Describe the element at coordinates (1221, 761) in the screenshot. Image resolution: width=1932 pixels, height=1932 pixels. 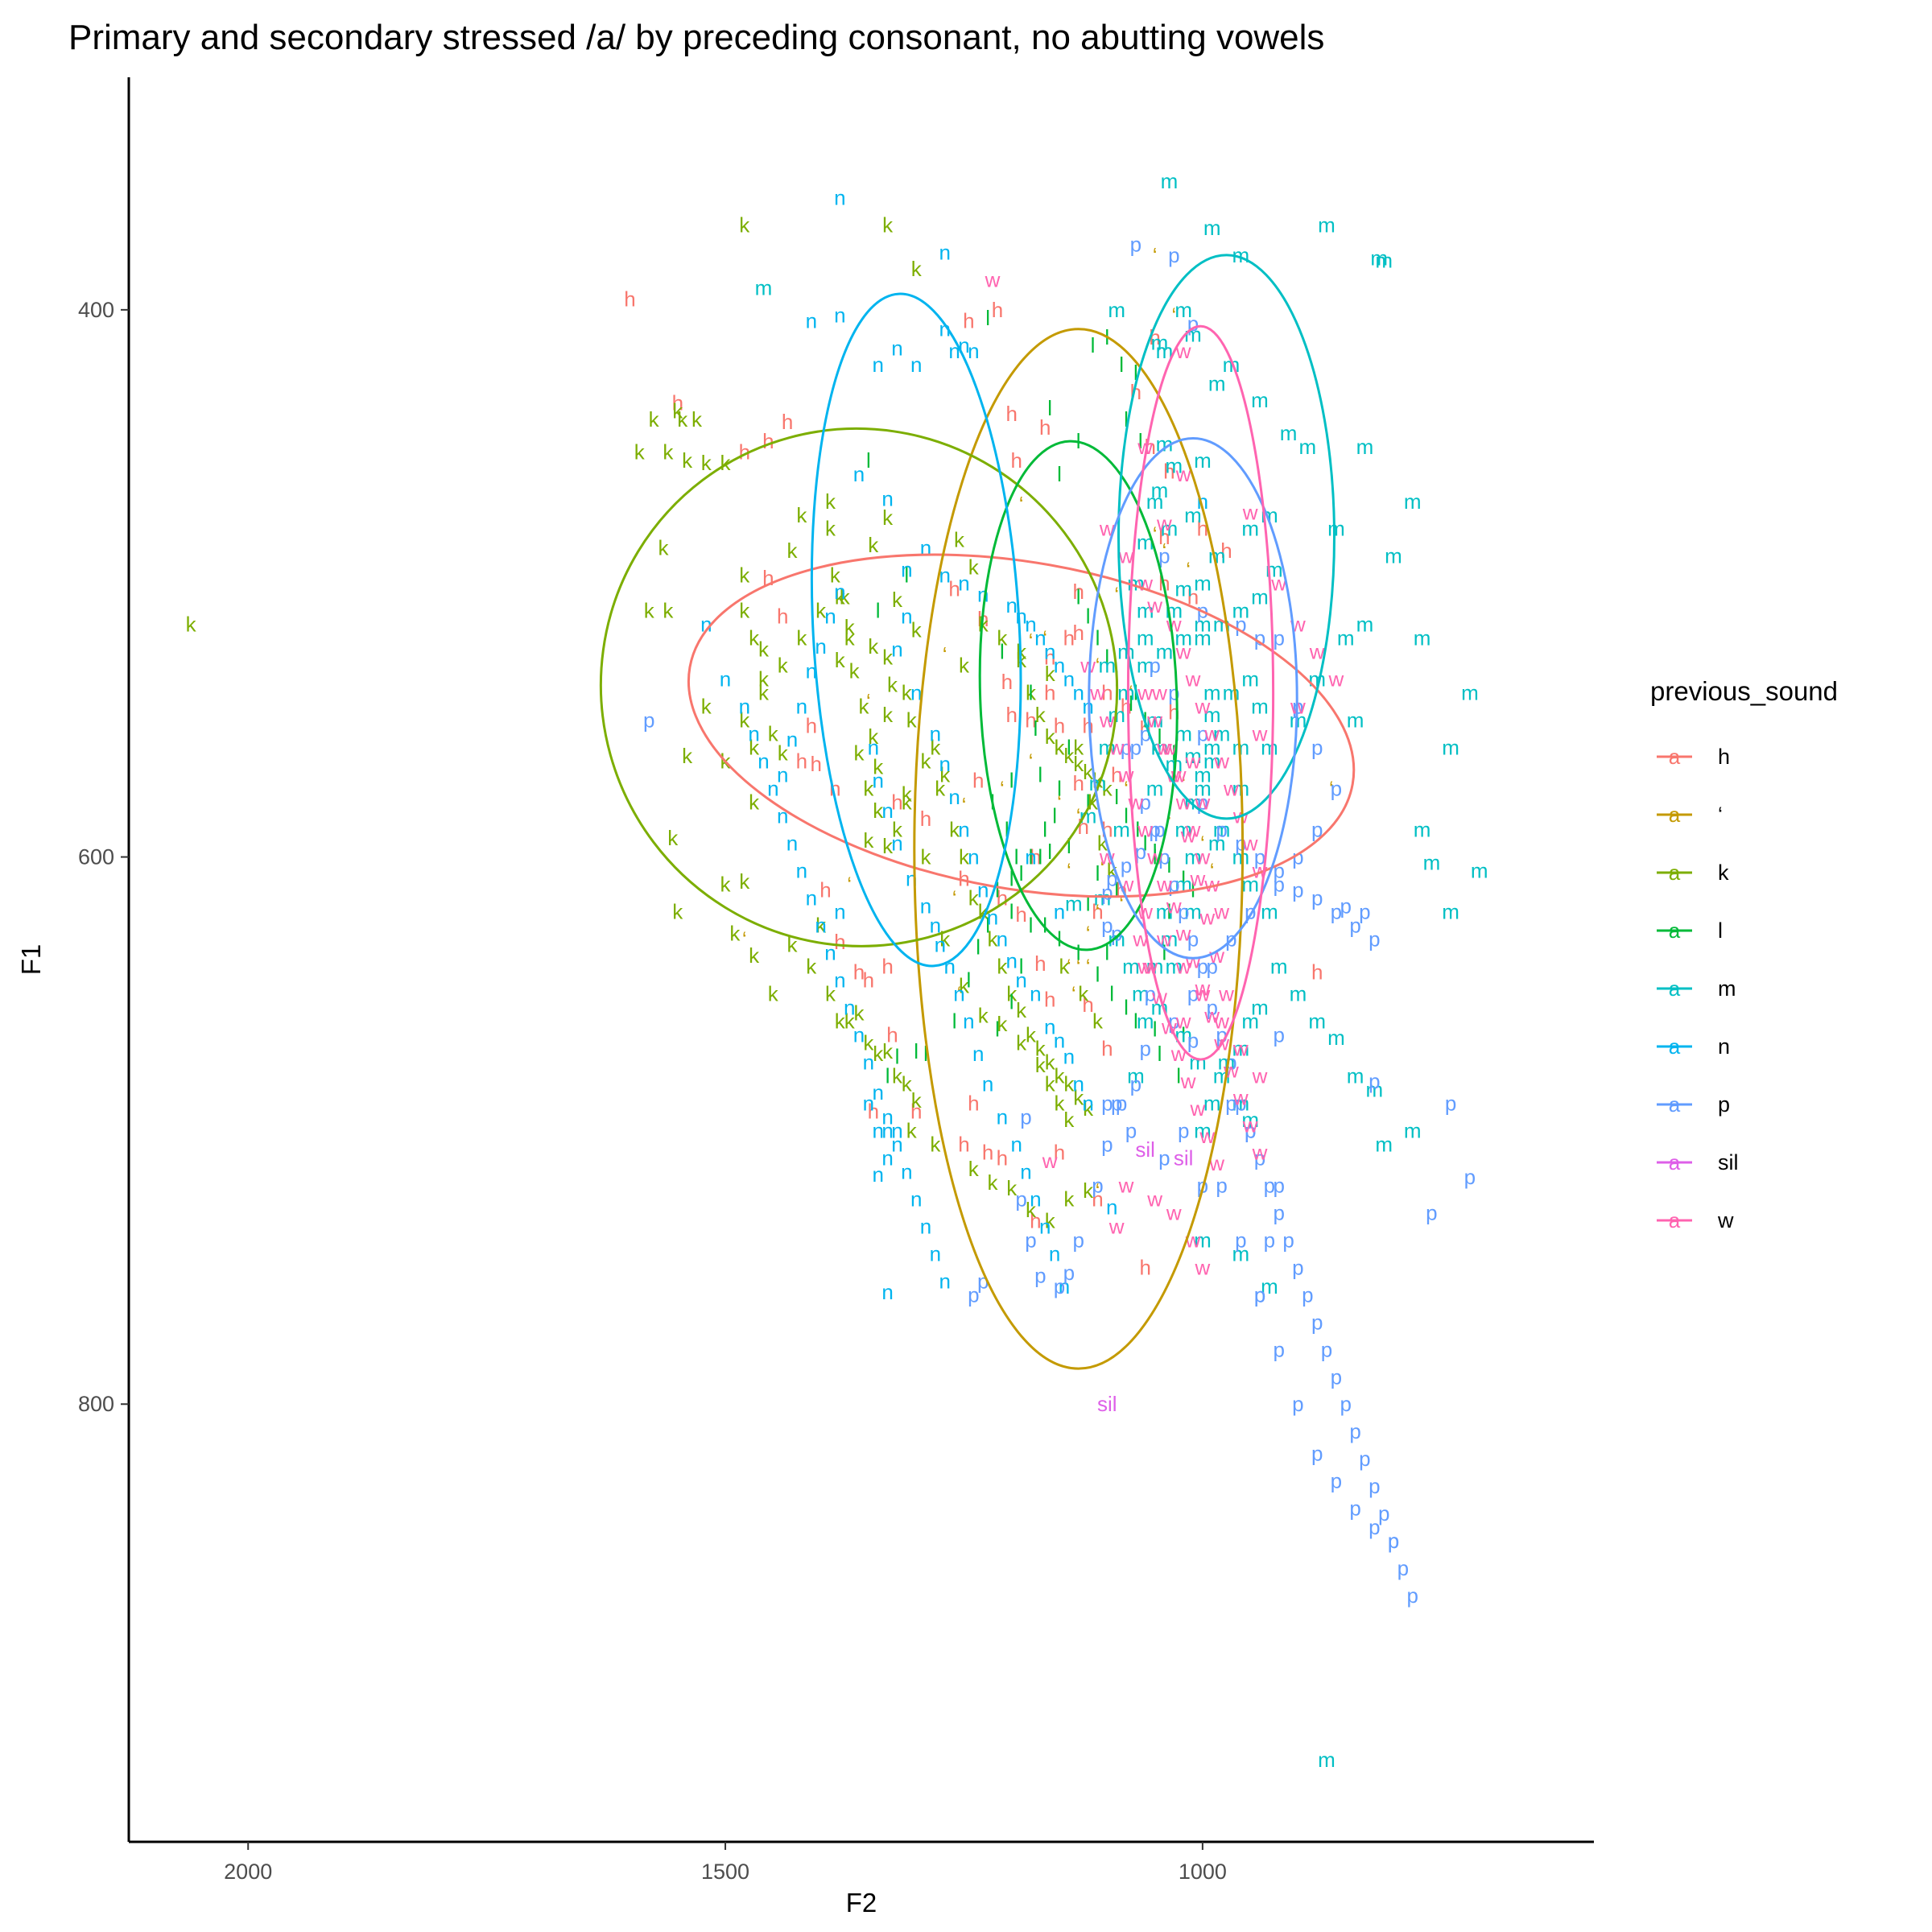
I see `point-w-37: w` at that location.